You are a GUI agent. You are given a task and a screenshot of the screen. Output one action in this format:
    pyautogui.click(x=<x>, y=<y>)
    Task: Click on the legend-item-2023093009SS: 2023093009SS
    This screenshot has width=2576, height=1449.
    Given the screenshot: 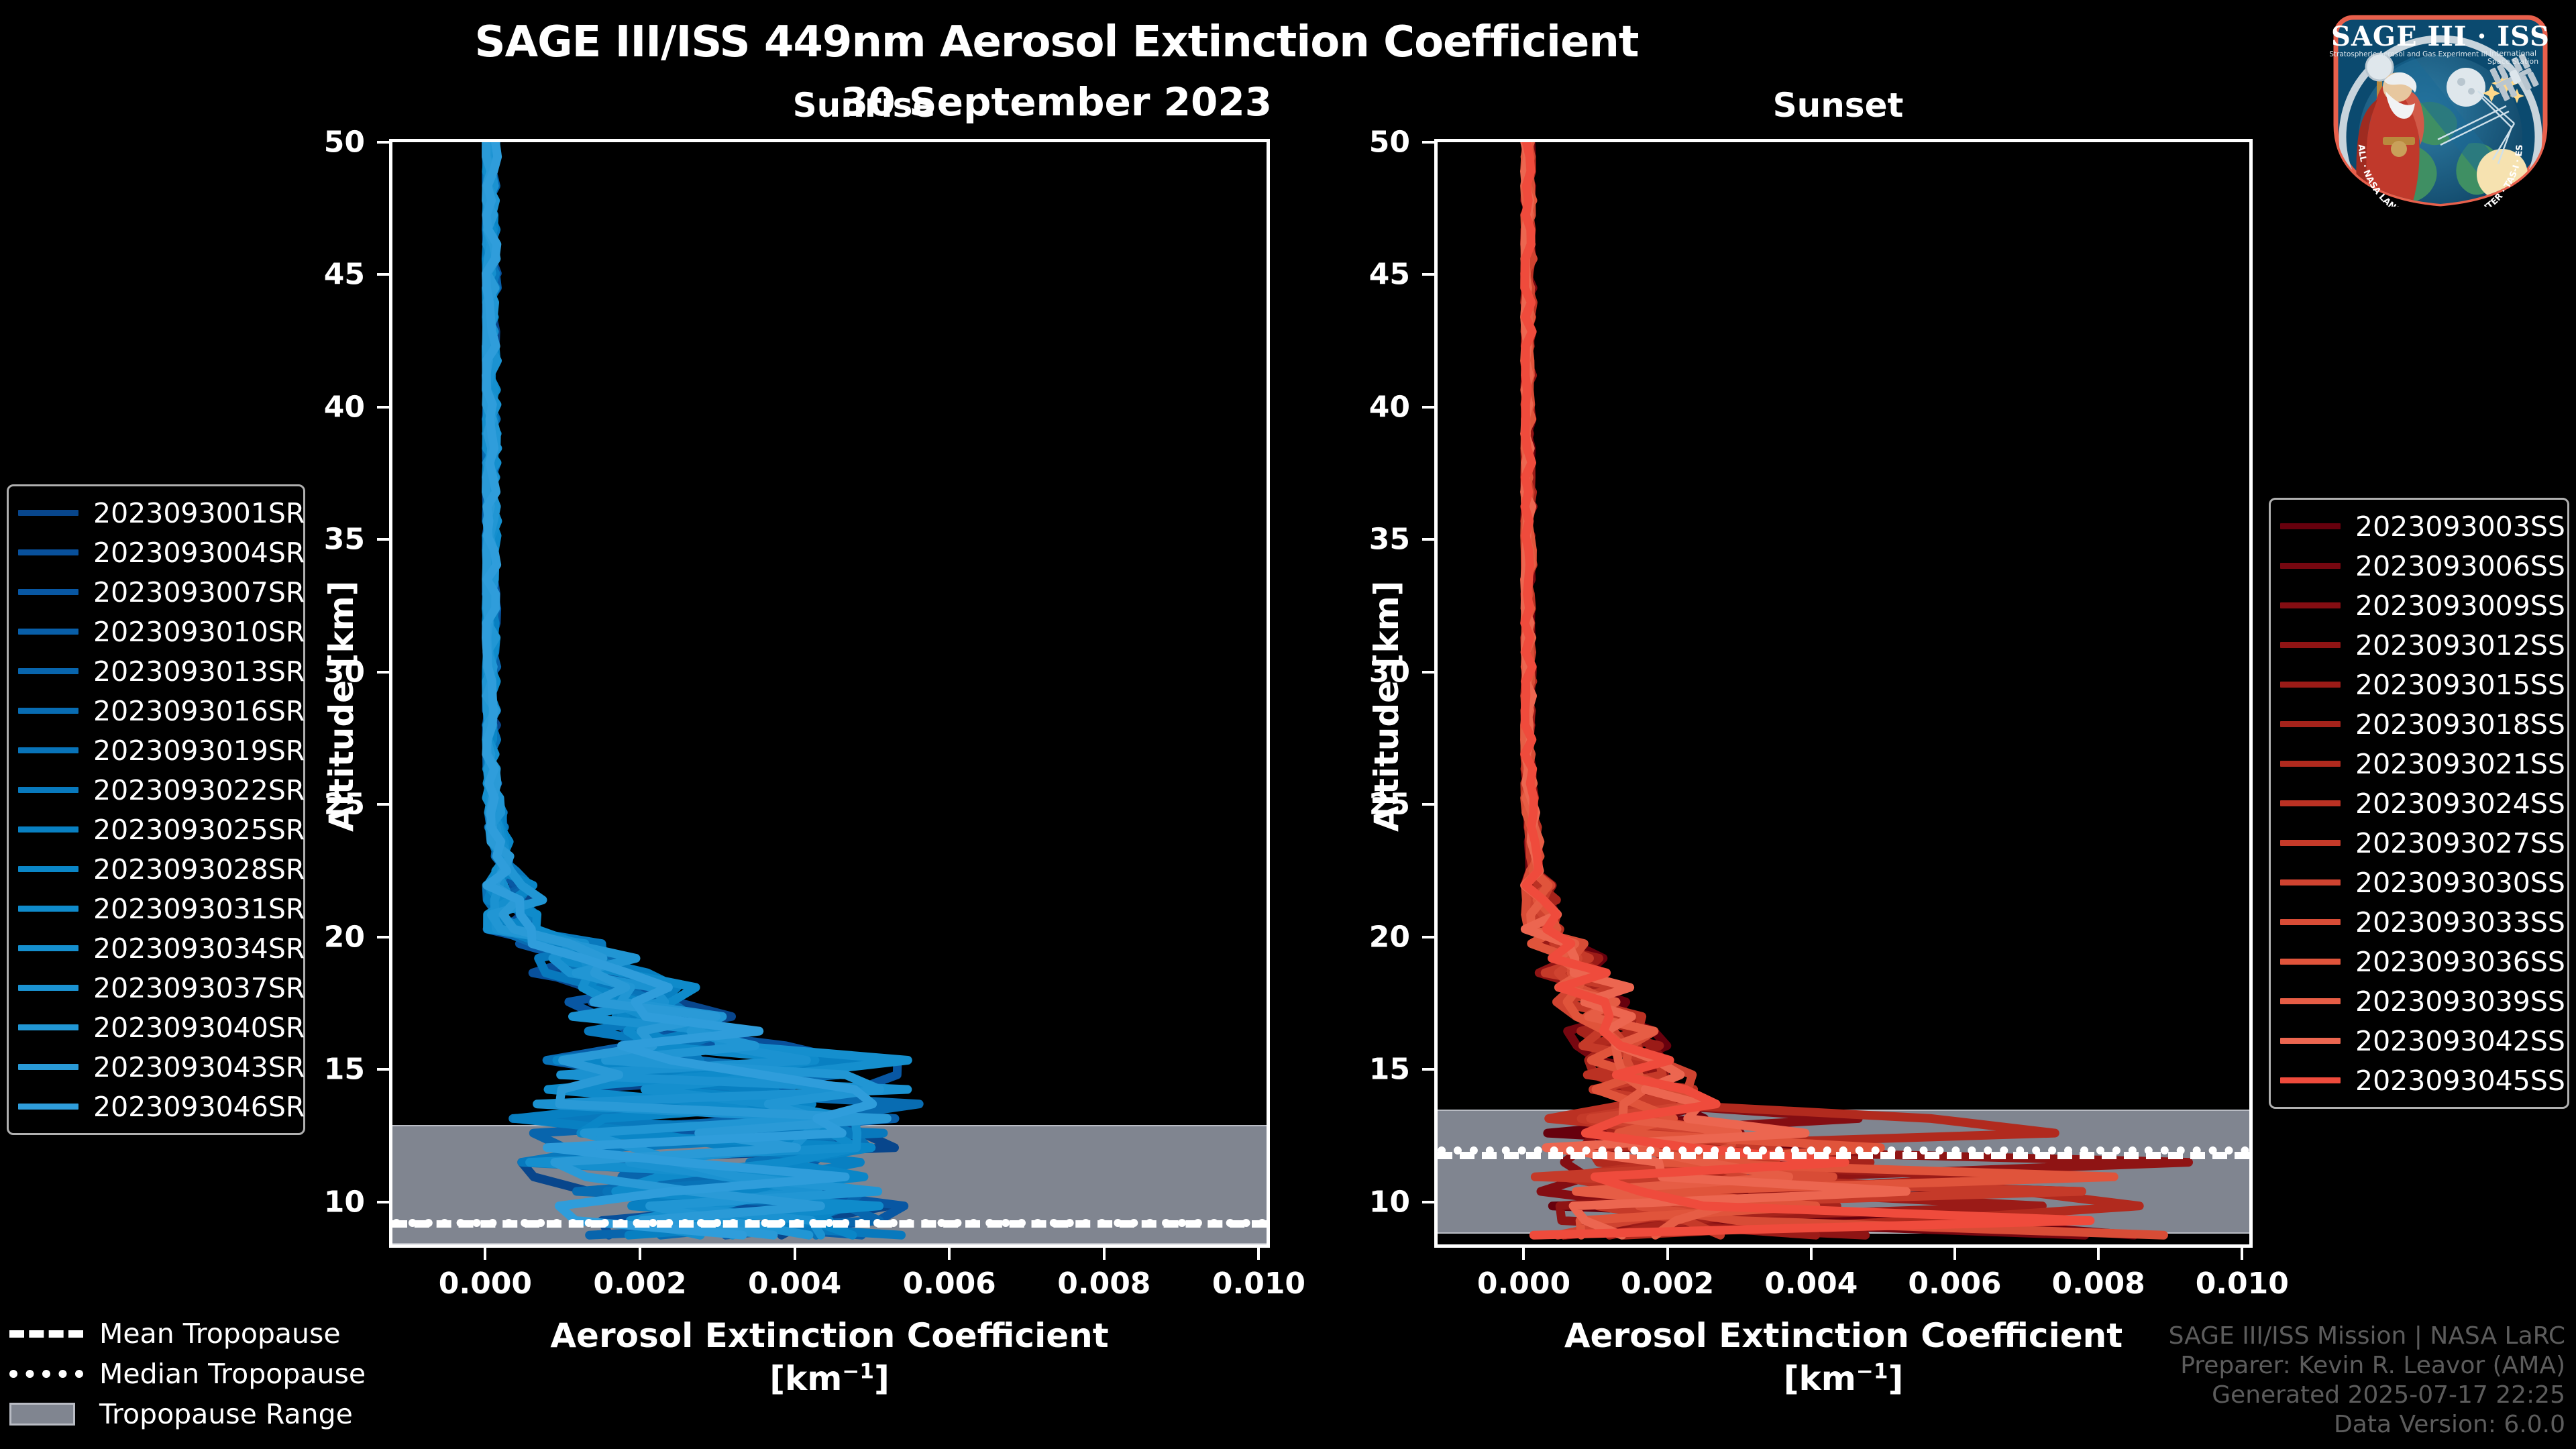 What is the action you would take?
    pyautogui.click(x=2422, y=605)
    